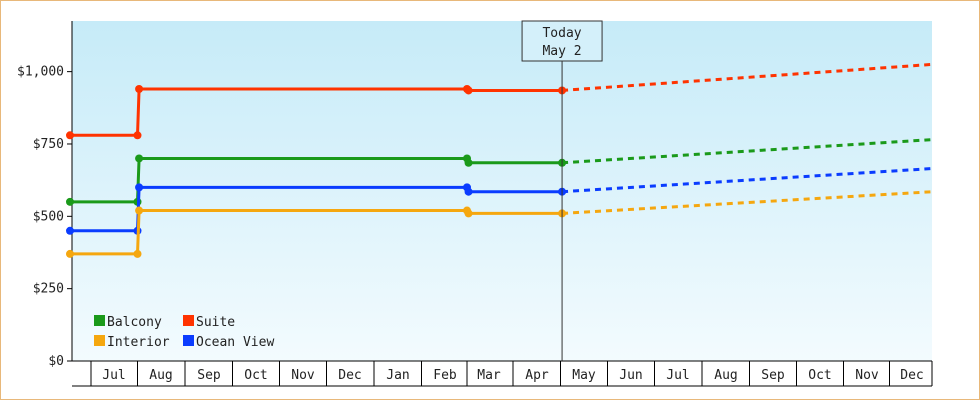 This screenshot has height=401, width=980. I want to click on y-tick-label: $0, so click(56, 361).